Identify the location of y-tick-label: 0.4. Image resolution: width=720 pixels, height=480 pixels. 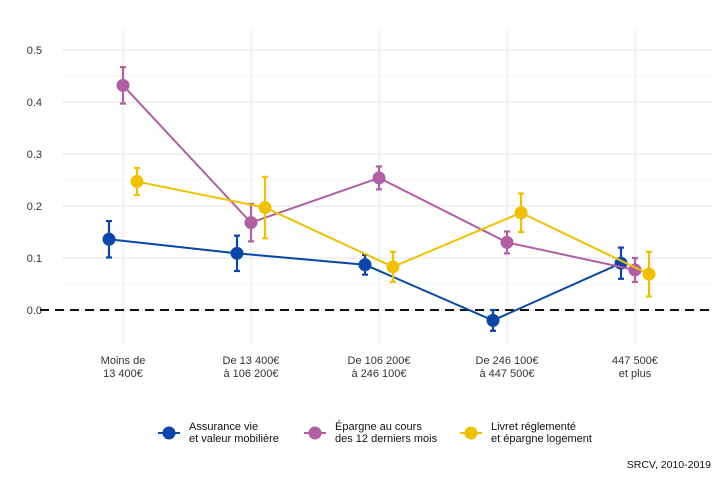
(34, 103).